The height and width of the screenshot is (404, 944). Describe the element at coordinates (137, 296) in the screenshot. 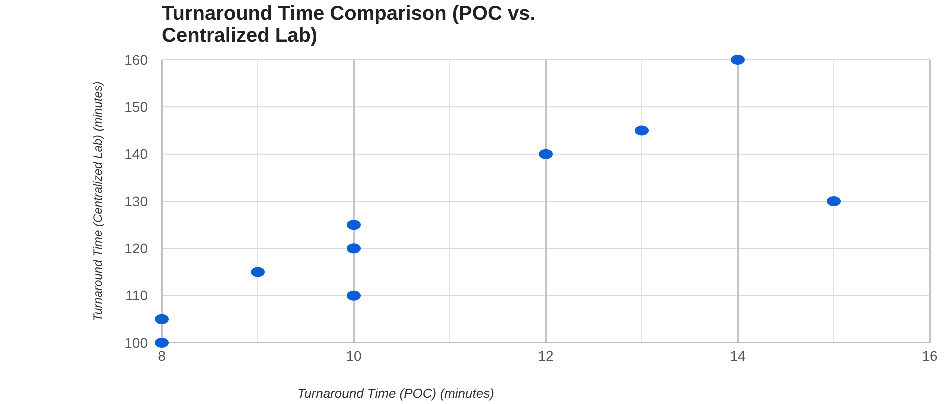

I see `y-tick-label: 110` at that location.